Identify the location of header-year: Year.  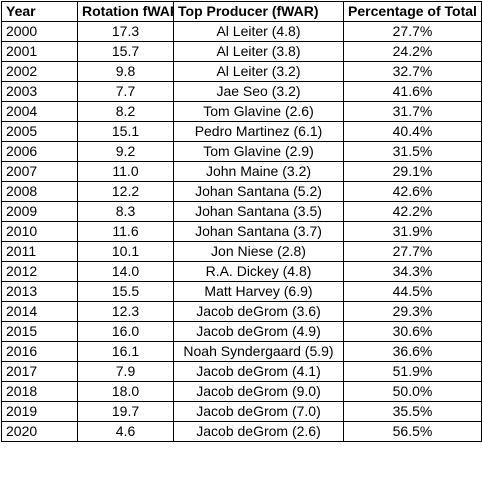
(39, 11).